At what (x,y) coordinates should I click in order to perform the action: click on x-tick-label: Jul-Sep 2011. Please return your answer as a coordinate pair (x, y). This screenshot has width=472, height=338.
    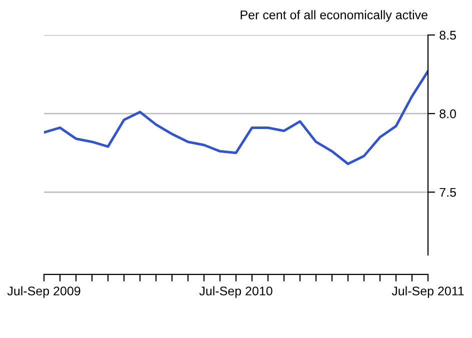
    Looking at the image, I should click on (428, 292).